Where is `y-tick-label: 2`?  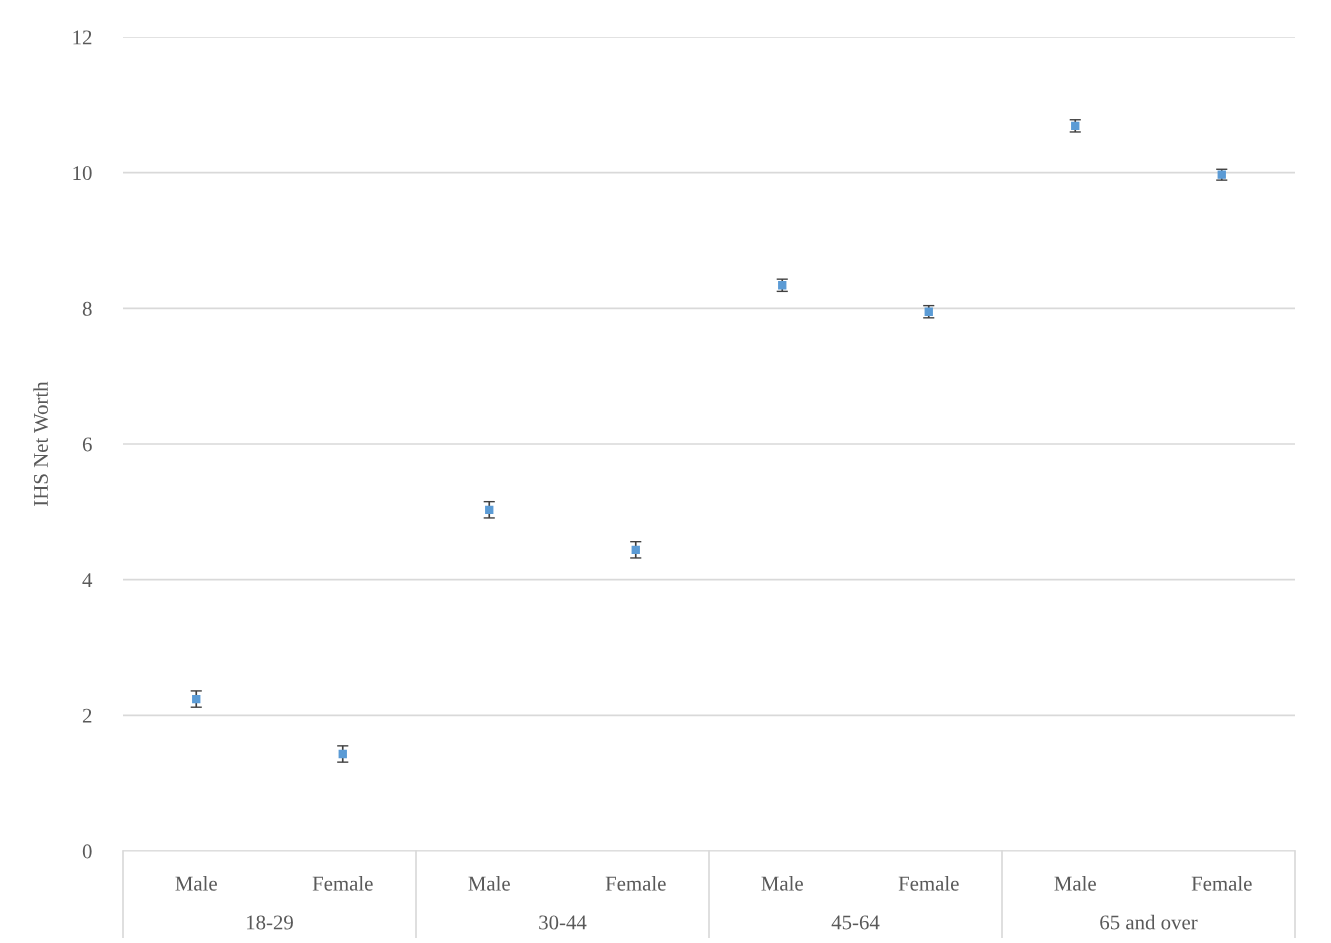 y-tick-label: 2 is located at coordinates (87, 715).